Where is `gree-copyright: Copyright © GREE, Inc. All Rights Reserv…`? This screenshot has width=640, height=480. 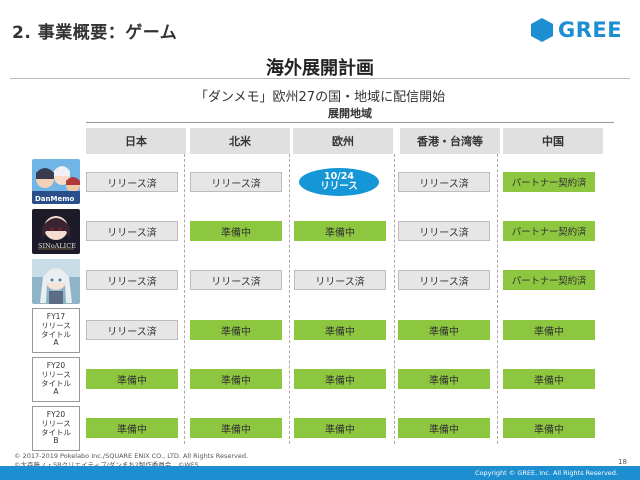
gree-copyright: Copyright © GREE, Inc. All Rights Reserv… is located at coordinates (546, 473).